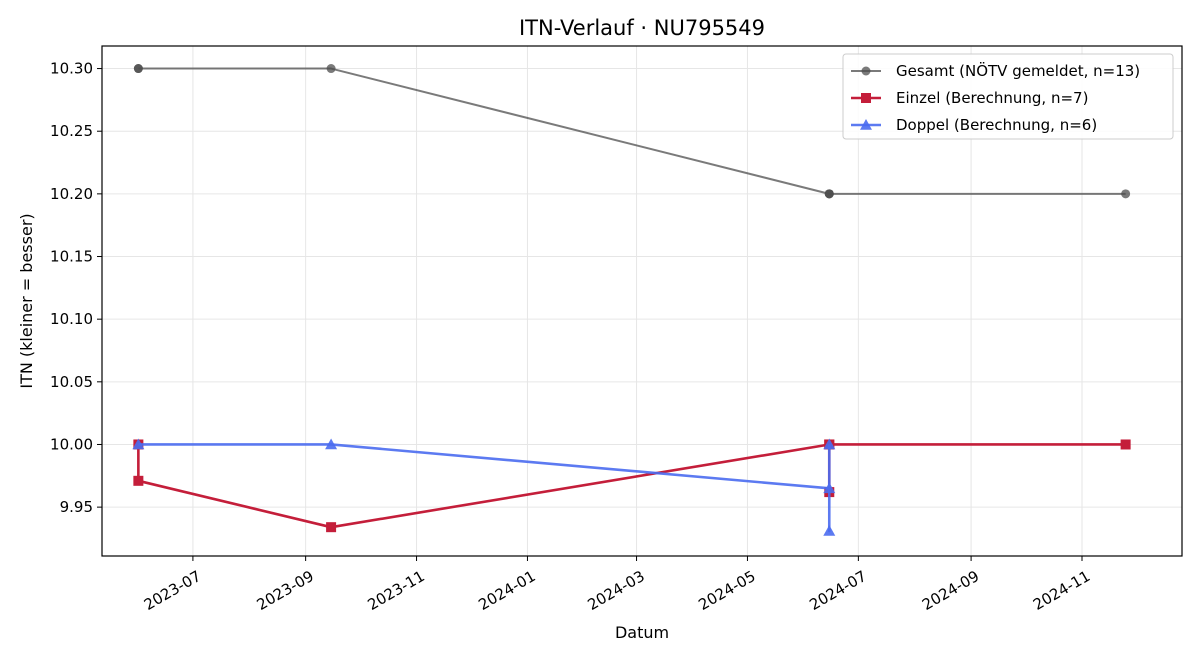 This screenshot has height=660, width=1200. Describe the element at coordinates (71, 131) in the screenshot. I see `y-tick-label: 10.25` at that location.